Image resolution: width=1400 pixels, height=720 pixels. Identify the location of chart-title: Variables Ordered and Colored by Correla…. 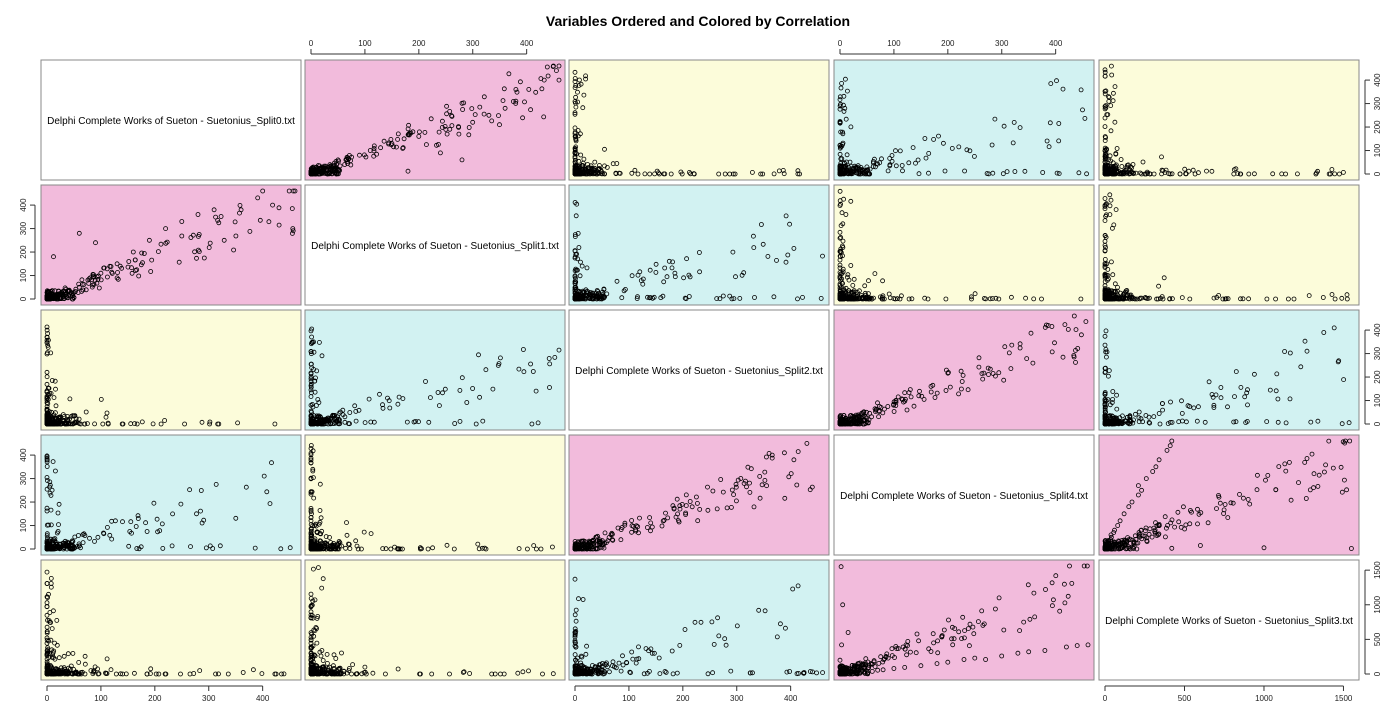
(698, 21).